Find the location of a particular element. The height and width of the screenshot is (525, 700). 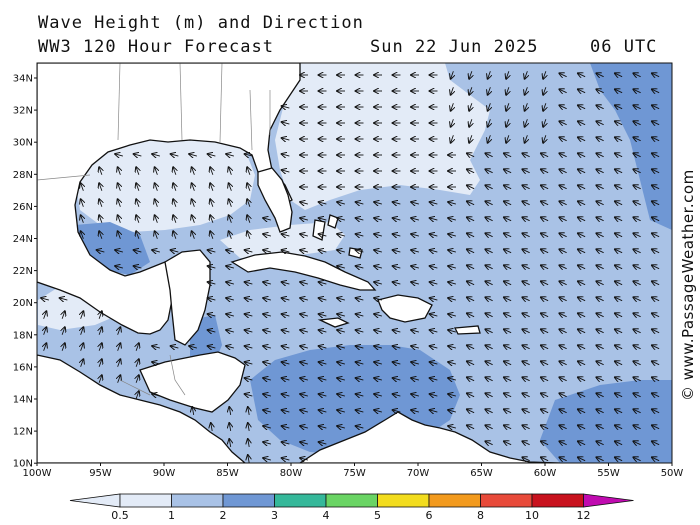

lat-label: 28N is located at coordinates (23, 175).